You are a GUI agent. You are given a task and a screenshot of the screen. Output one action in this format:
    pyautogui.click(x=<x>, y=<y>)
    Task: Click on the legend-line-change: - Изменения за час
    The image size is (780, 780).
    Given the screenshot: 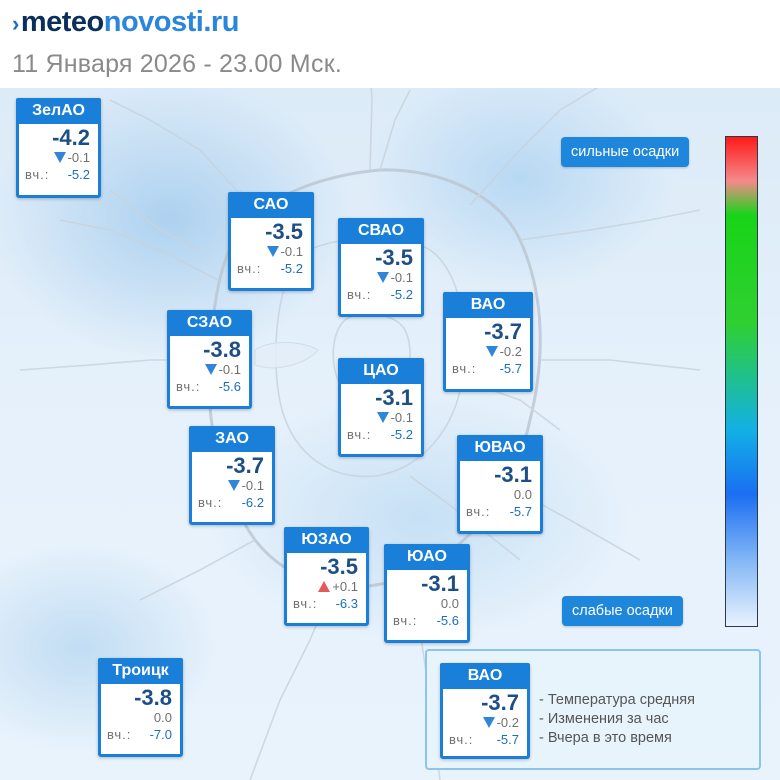 What is the action you would take?
    pyautogui.click(x=604, y=719)
    